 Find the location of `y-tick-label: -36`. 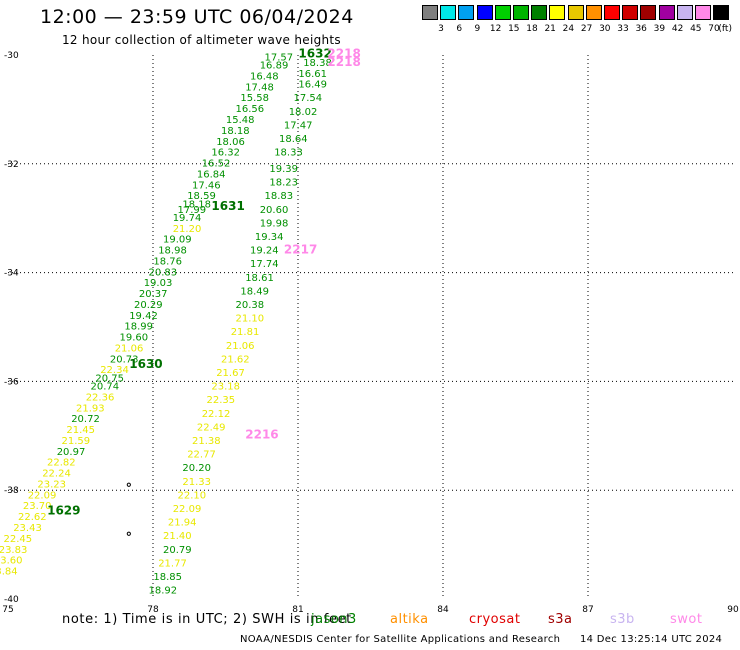

y-tick-label: -36 is located at coordinates (11, 382).